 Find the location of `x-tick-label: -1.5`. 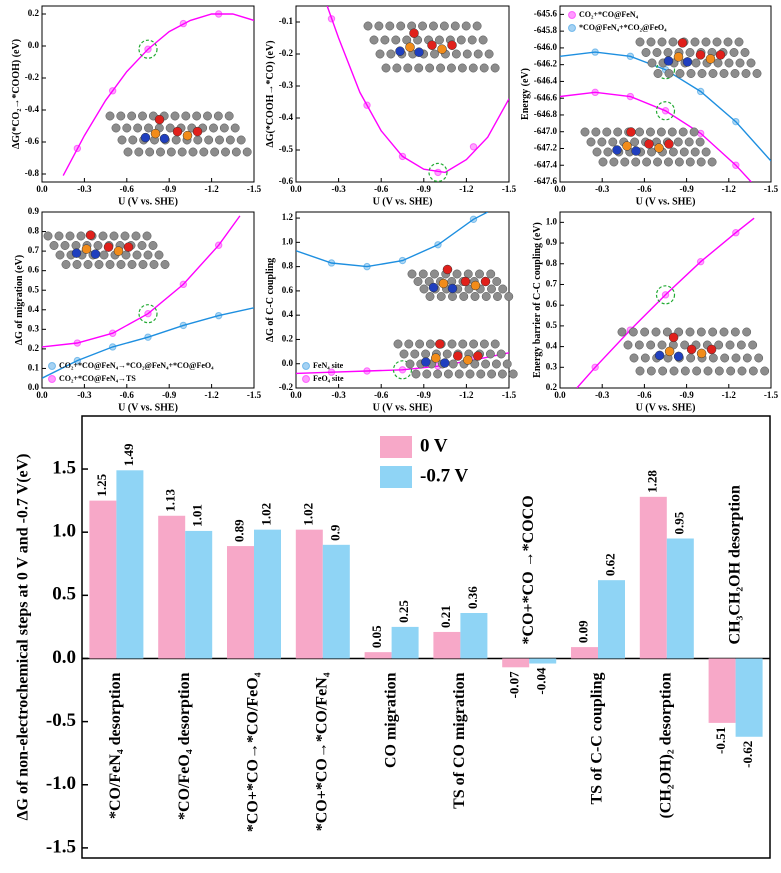

x-tick-label: -1.5 is located at coordinates (509, 189).